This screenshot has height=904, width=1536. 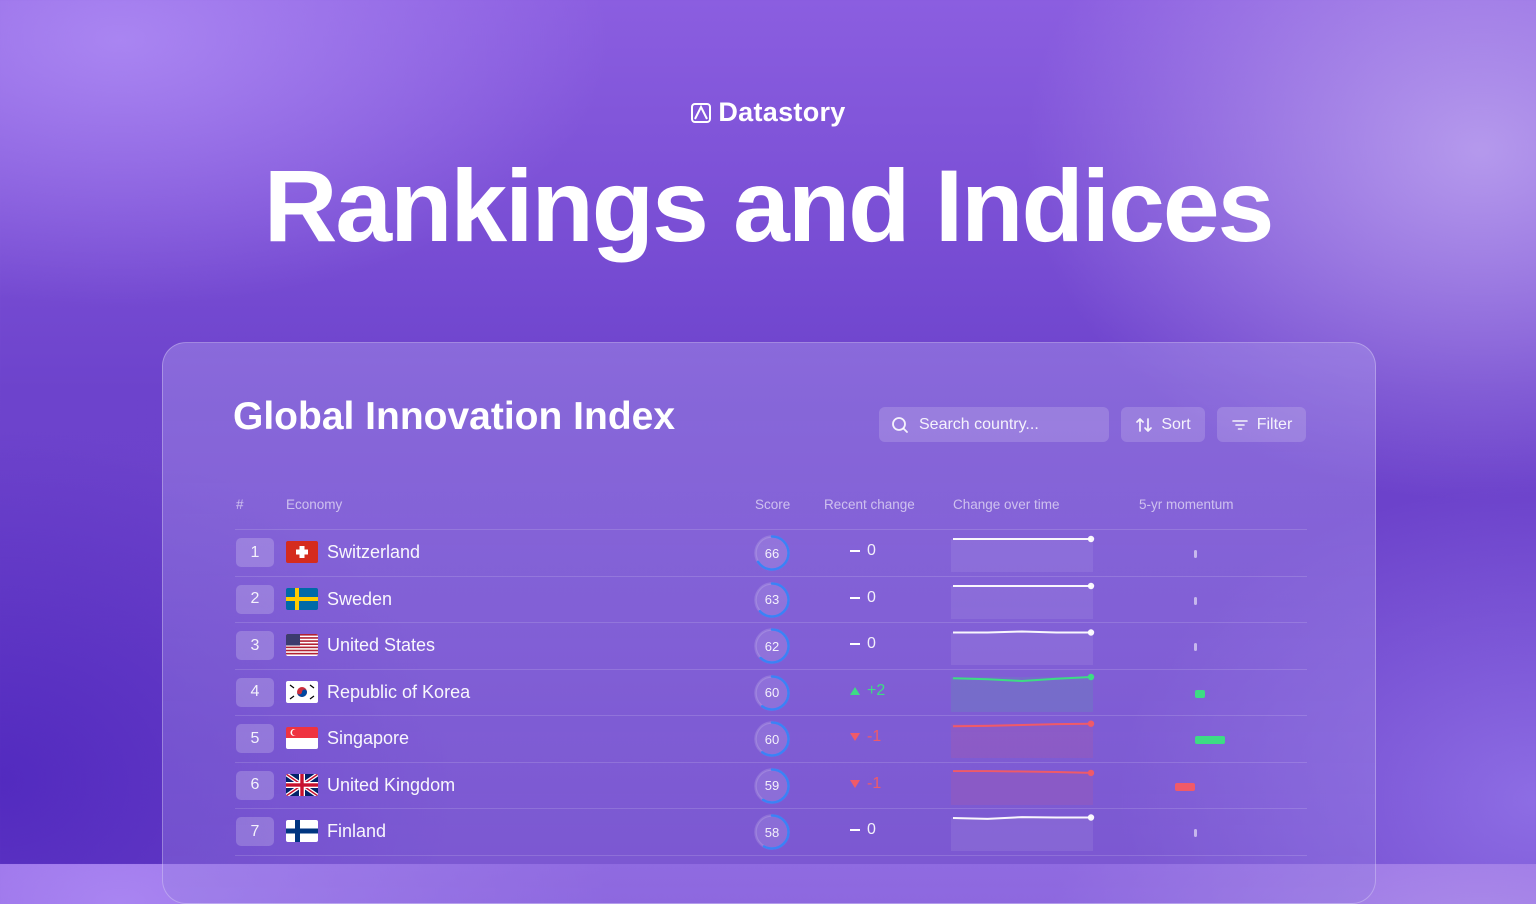 I want to click on economy-name: Switzerland, so click(x=374, y=552).